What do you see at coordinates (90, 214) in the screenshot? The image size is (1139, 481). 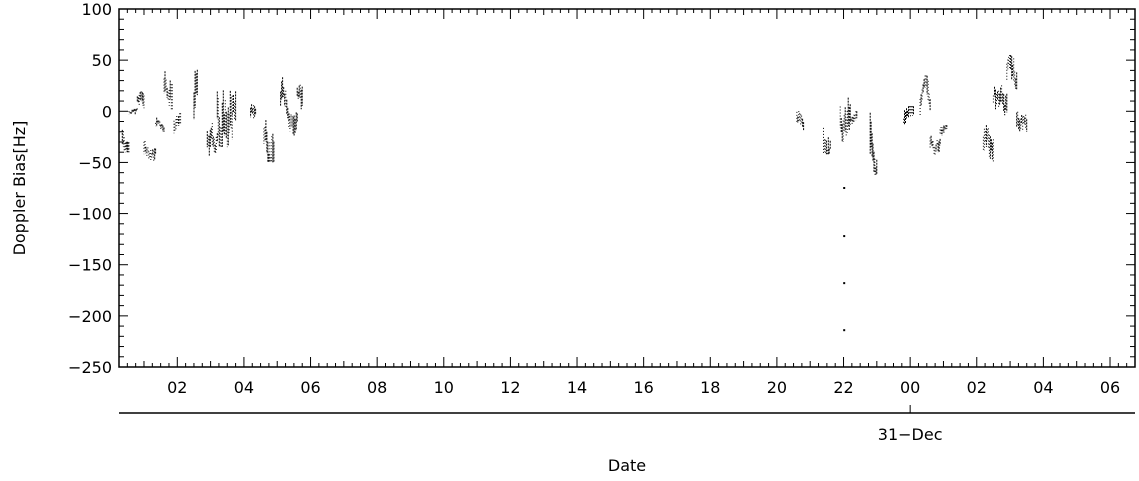 I see `y-tick-label: −100` at bounding box center [90, 214].